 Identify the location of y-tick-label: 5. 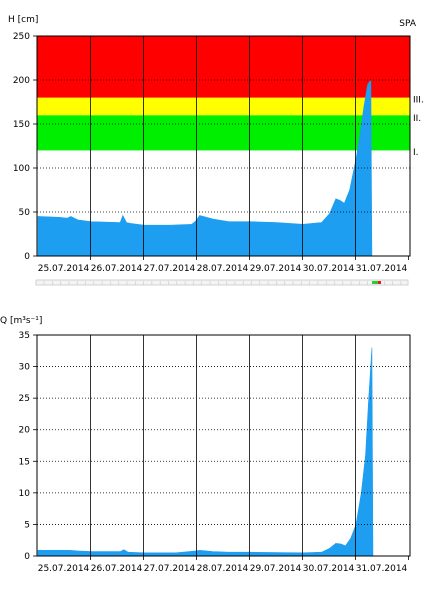
(27, 525).